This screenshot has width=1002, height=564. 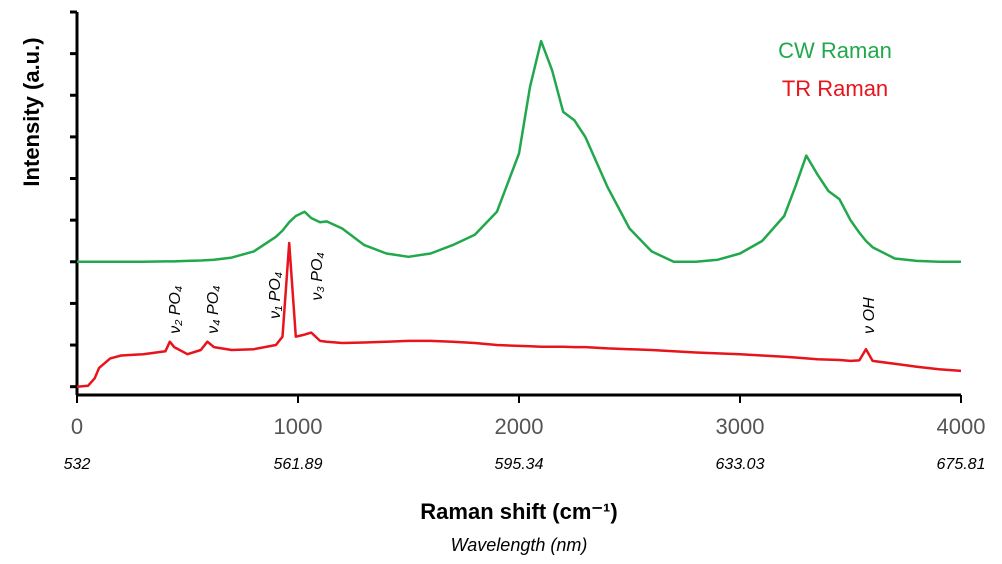 What do you see at coordinates (31, 111) in the screenshot?
I see `y-axis-label: Intensity (a.u.)` at bounding box center [31, 111].